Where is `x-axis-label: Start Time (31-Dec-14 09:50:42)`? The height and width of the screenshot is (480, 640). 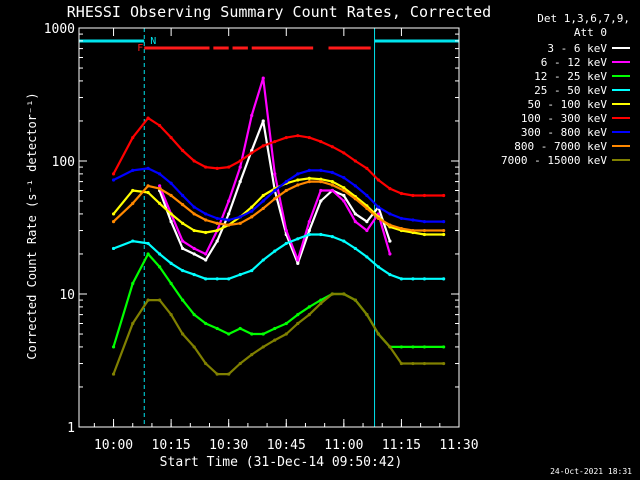
x-axis-label: Start Time (31-Dec-14 09:50:42) is located at coordinates (281, 462).